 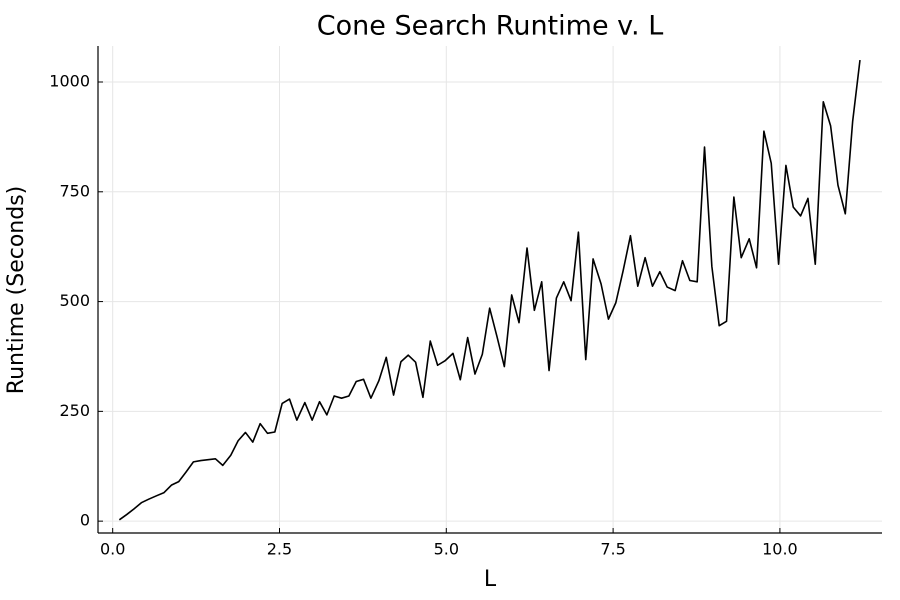 I want to click on y-tick-label: 0, so click(x=85, y=520).